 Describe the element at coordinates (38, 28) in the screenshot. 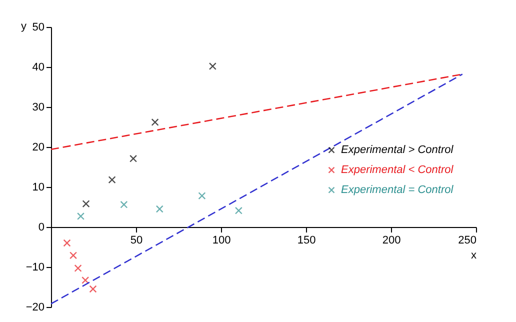

I see `y-tick-label: 50` at that location.